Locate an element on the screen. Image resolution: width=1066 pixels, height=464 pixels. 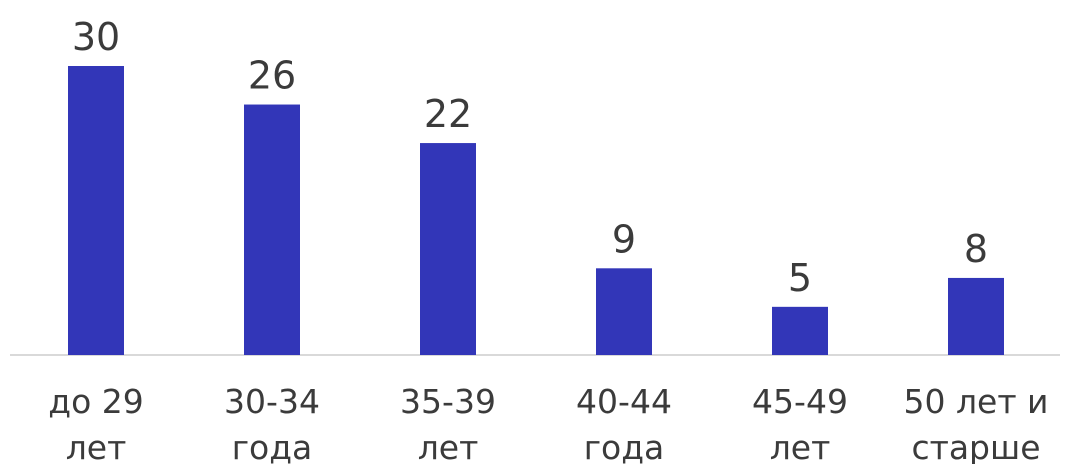
category-label-0-line-0: до 29 is located at coordinates (96, 401).